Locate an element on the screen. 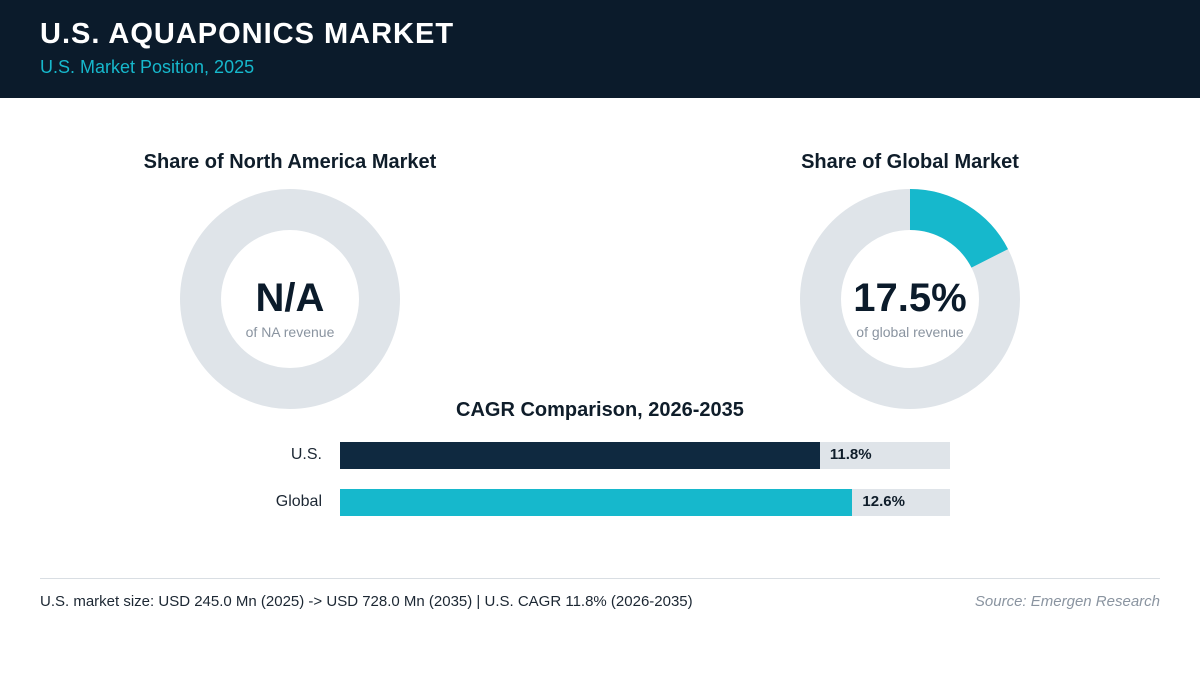 The height and width of the screenshot is (675, 1200). donut-na-track is located at coordinates (290, 299).